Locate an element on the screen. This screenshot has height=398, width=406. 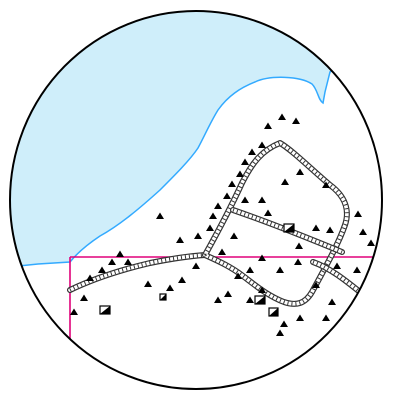
buildings is located at coordinates (197, 270).